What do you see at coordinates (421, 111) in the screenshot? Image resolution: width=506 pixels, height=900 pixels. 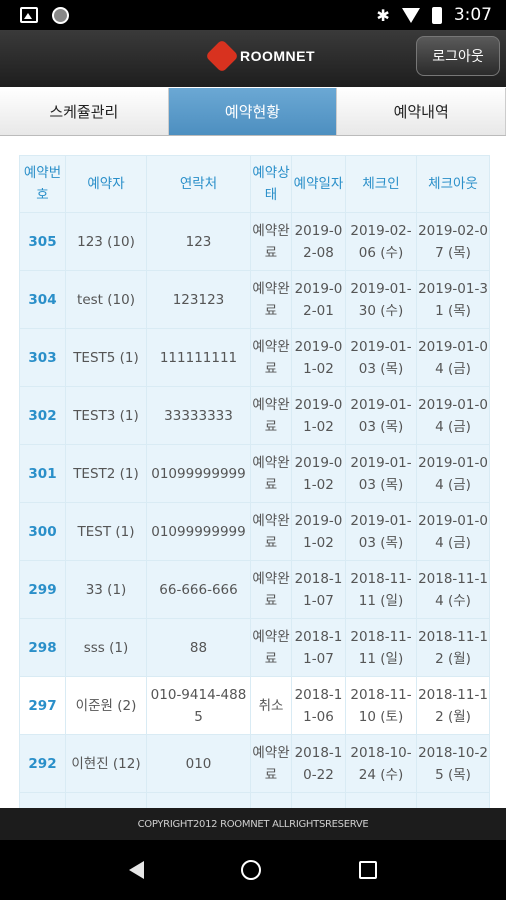 I see `tab-reservation-history: 예약내역` at bounding box center [421, 111].